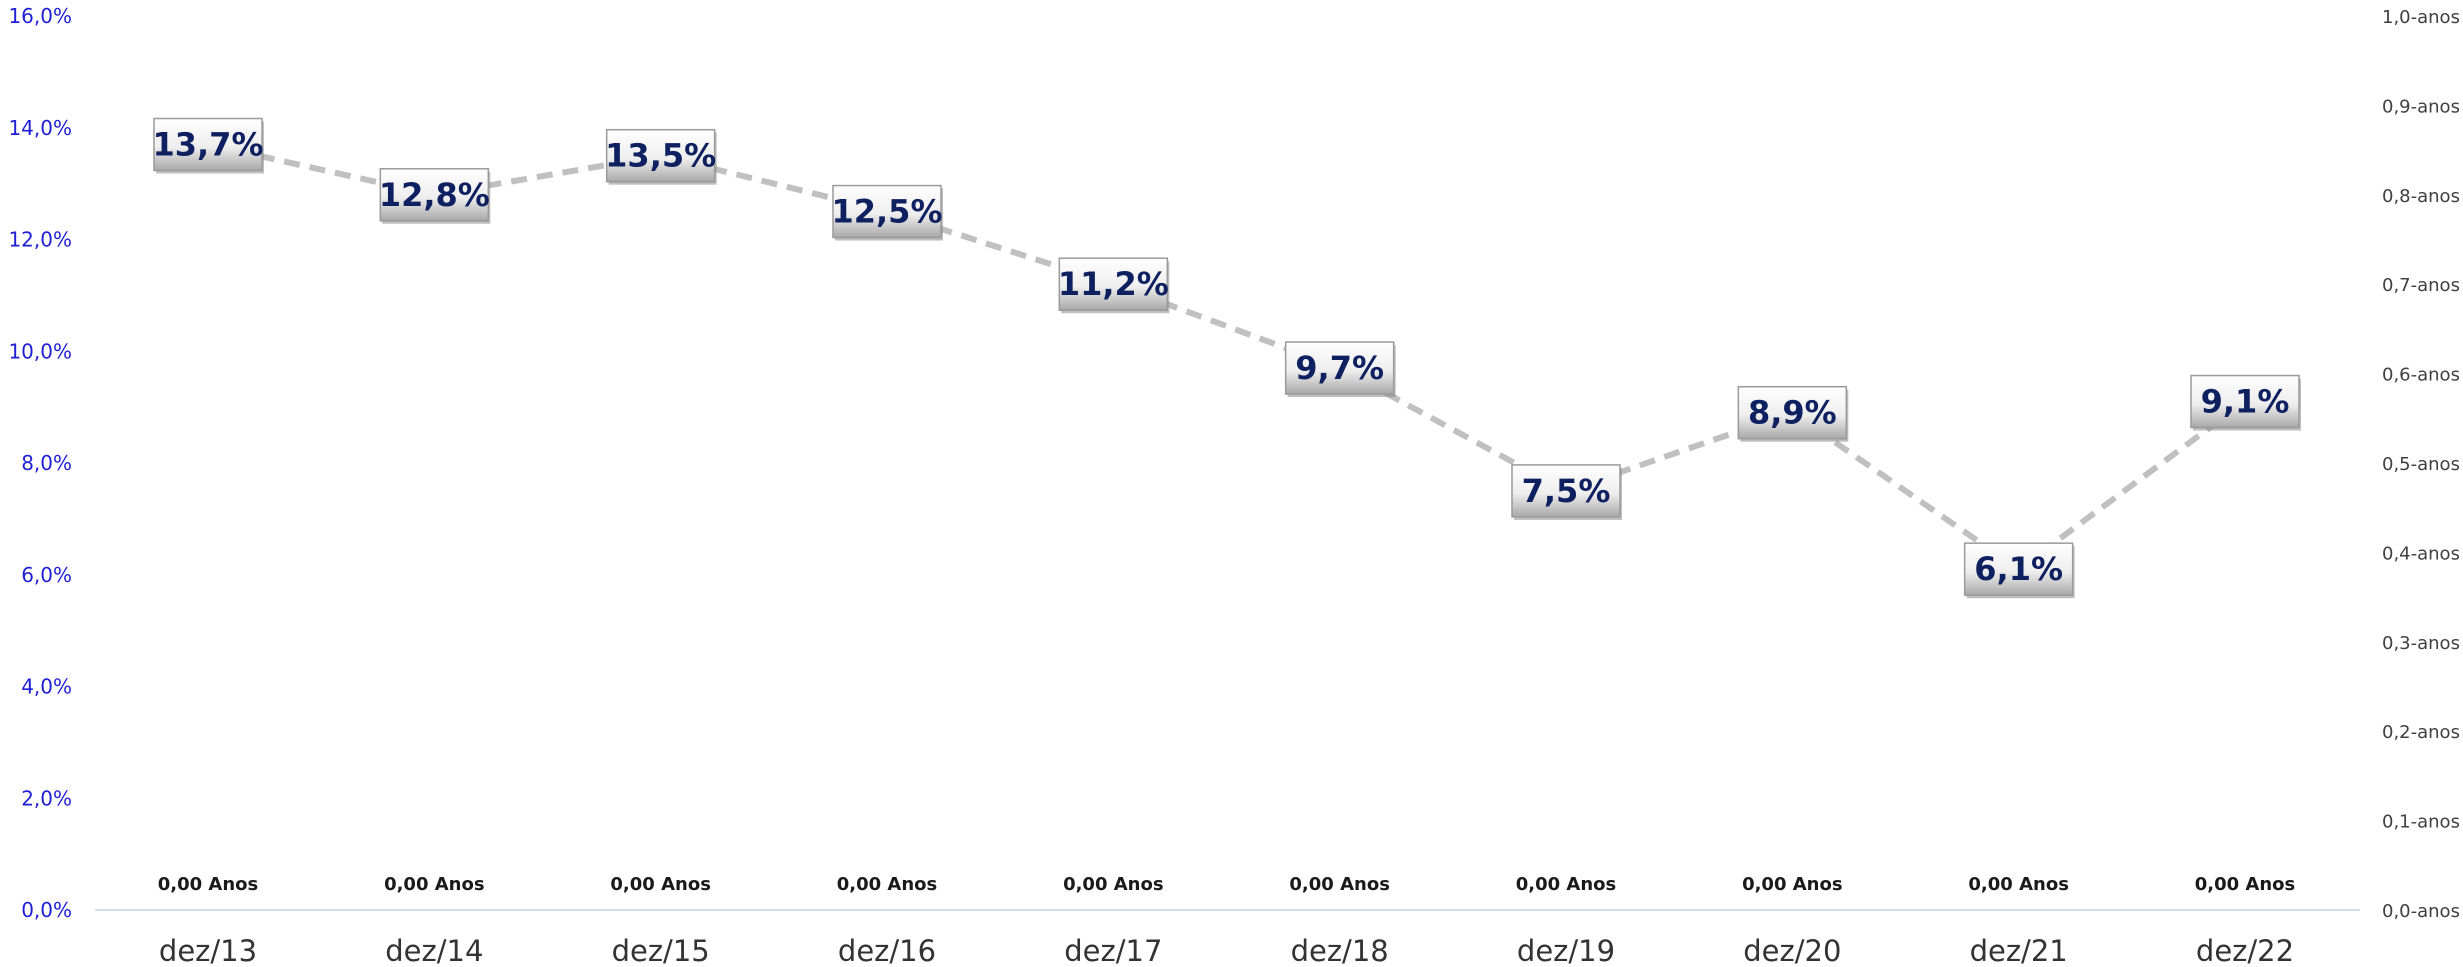 The image size is (2463, 967). What do you see at coordinates (2421, 822) in the screenshot?
I see `right-axis-tick-label: 0,1-anos` at bounding box center [2421, 822].